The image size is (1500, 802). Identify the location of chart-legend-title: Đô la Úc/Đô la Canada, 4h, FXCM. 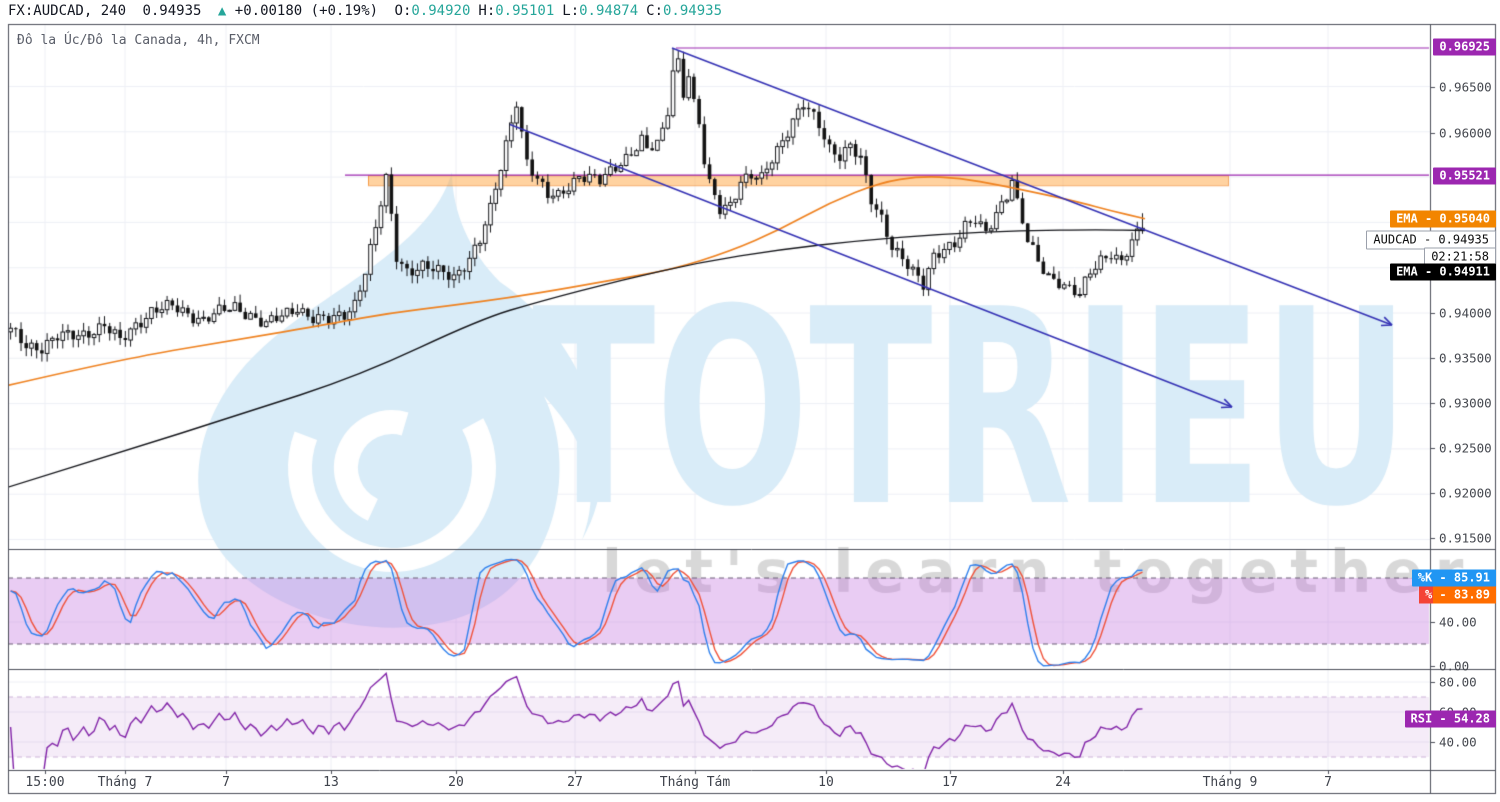
(138, 40).